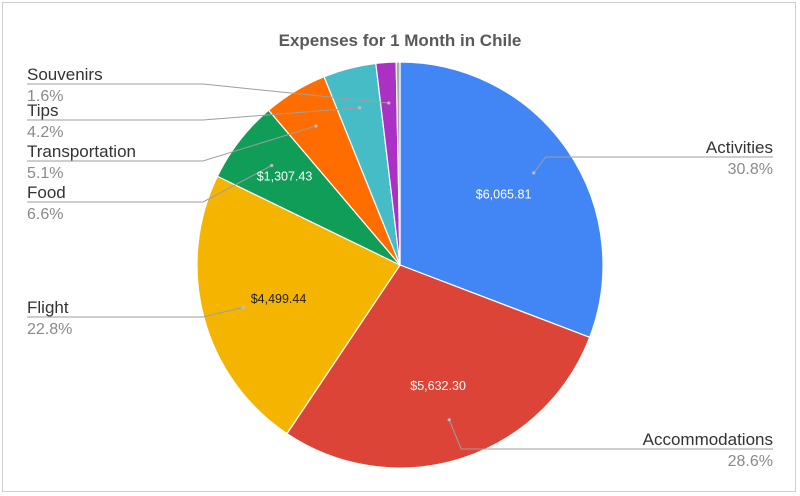  I want to click on chart-title: Expenses for 1 Month in Chile, so click(400, 40).